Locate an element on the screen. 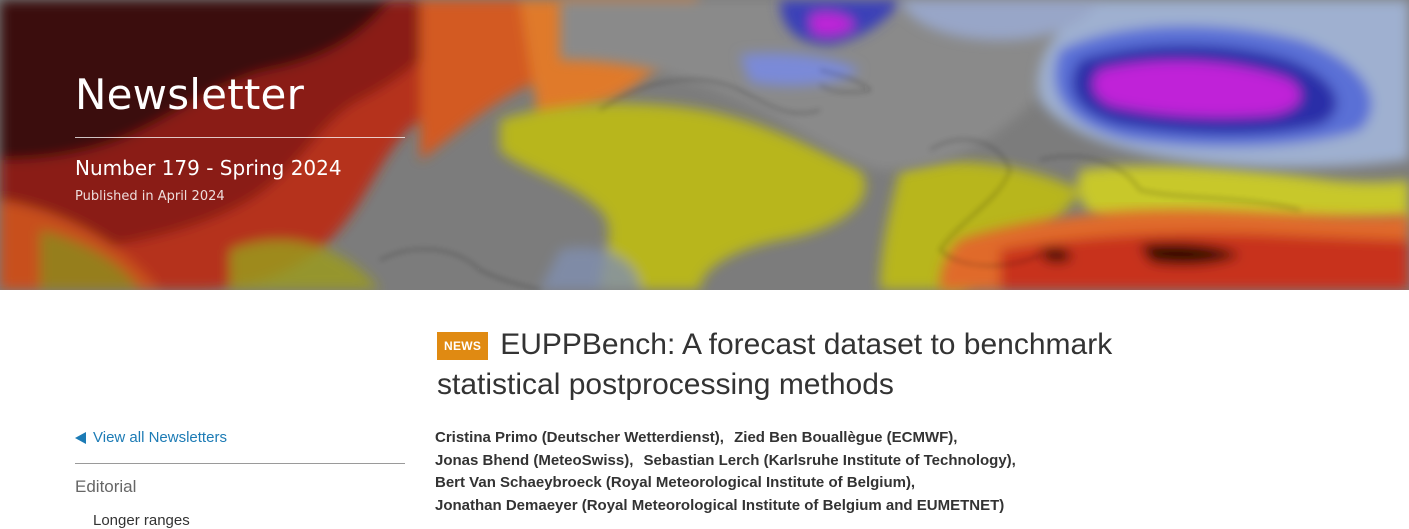  page-title: Newsletter is located at coordinates (190, 94).